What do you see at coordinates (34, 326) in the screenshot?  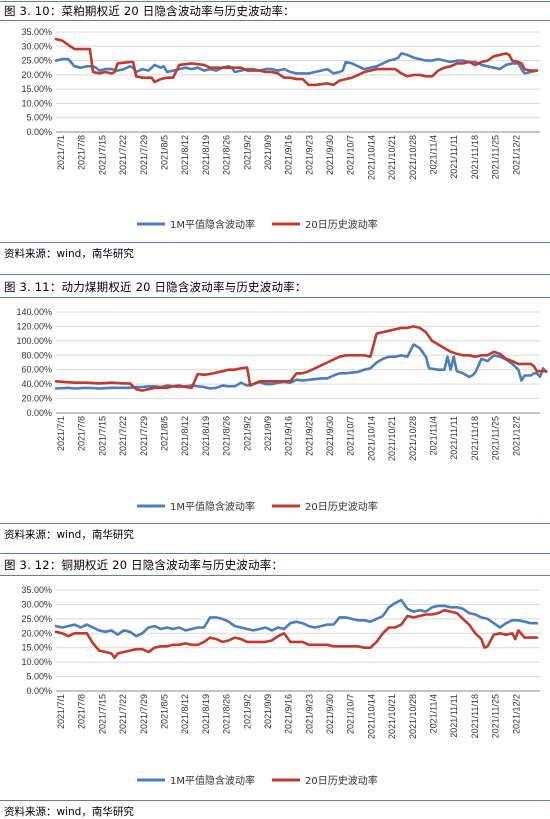 I see `y-tick-label: 120.00%` at bounding box center [34, 326].